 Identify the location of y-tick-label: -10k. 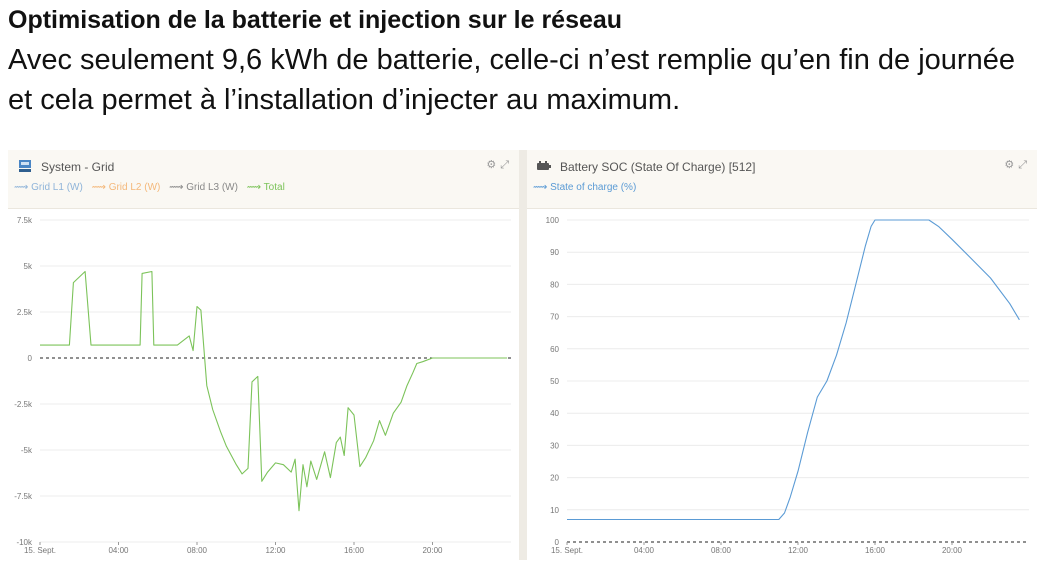
(24, 542).